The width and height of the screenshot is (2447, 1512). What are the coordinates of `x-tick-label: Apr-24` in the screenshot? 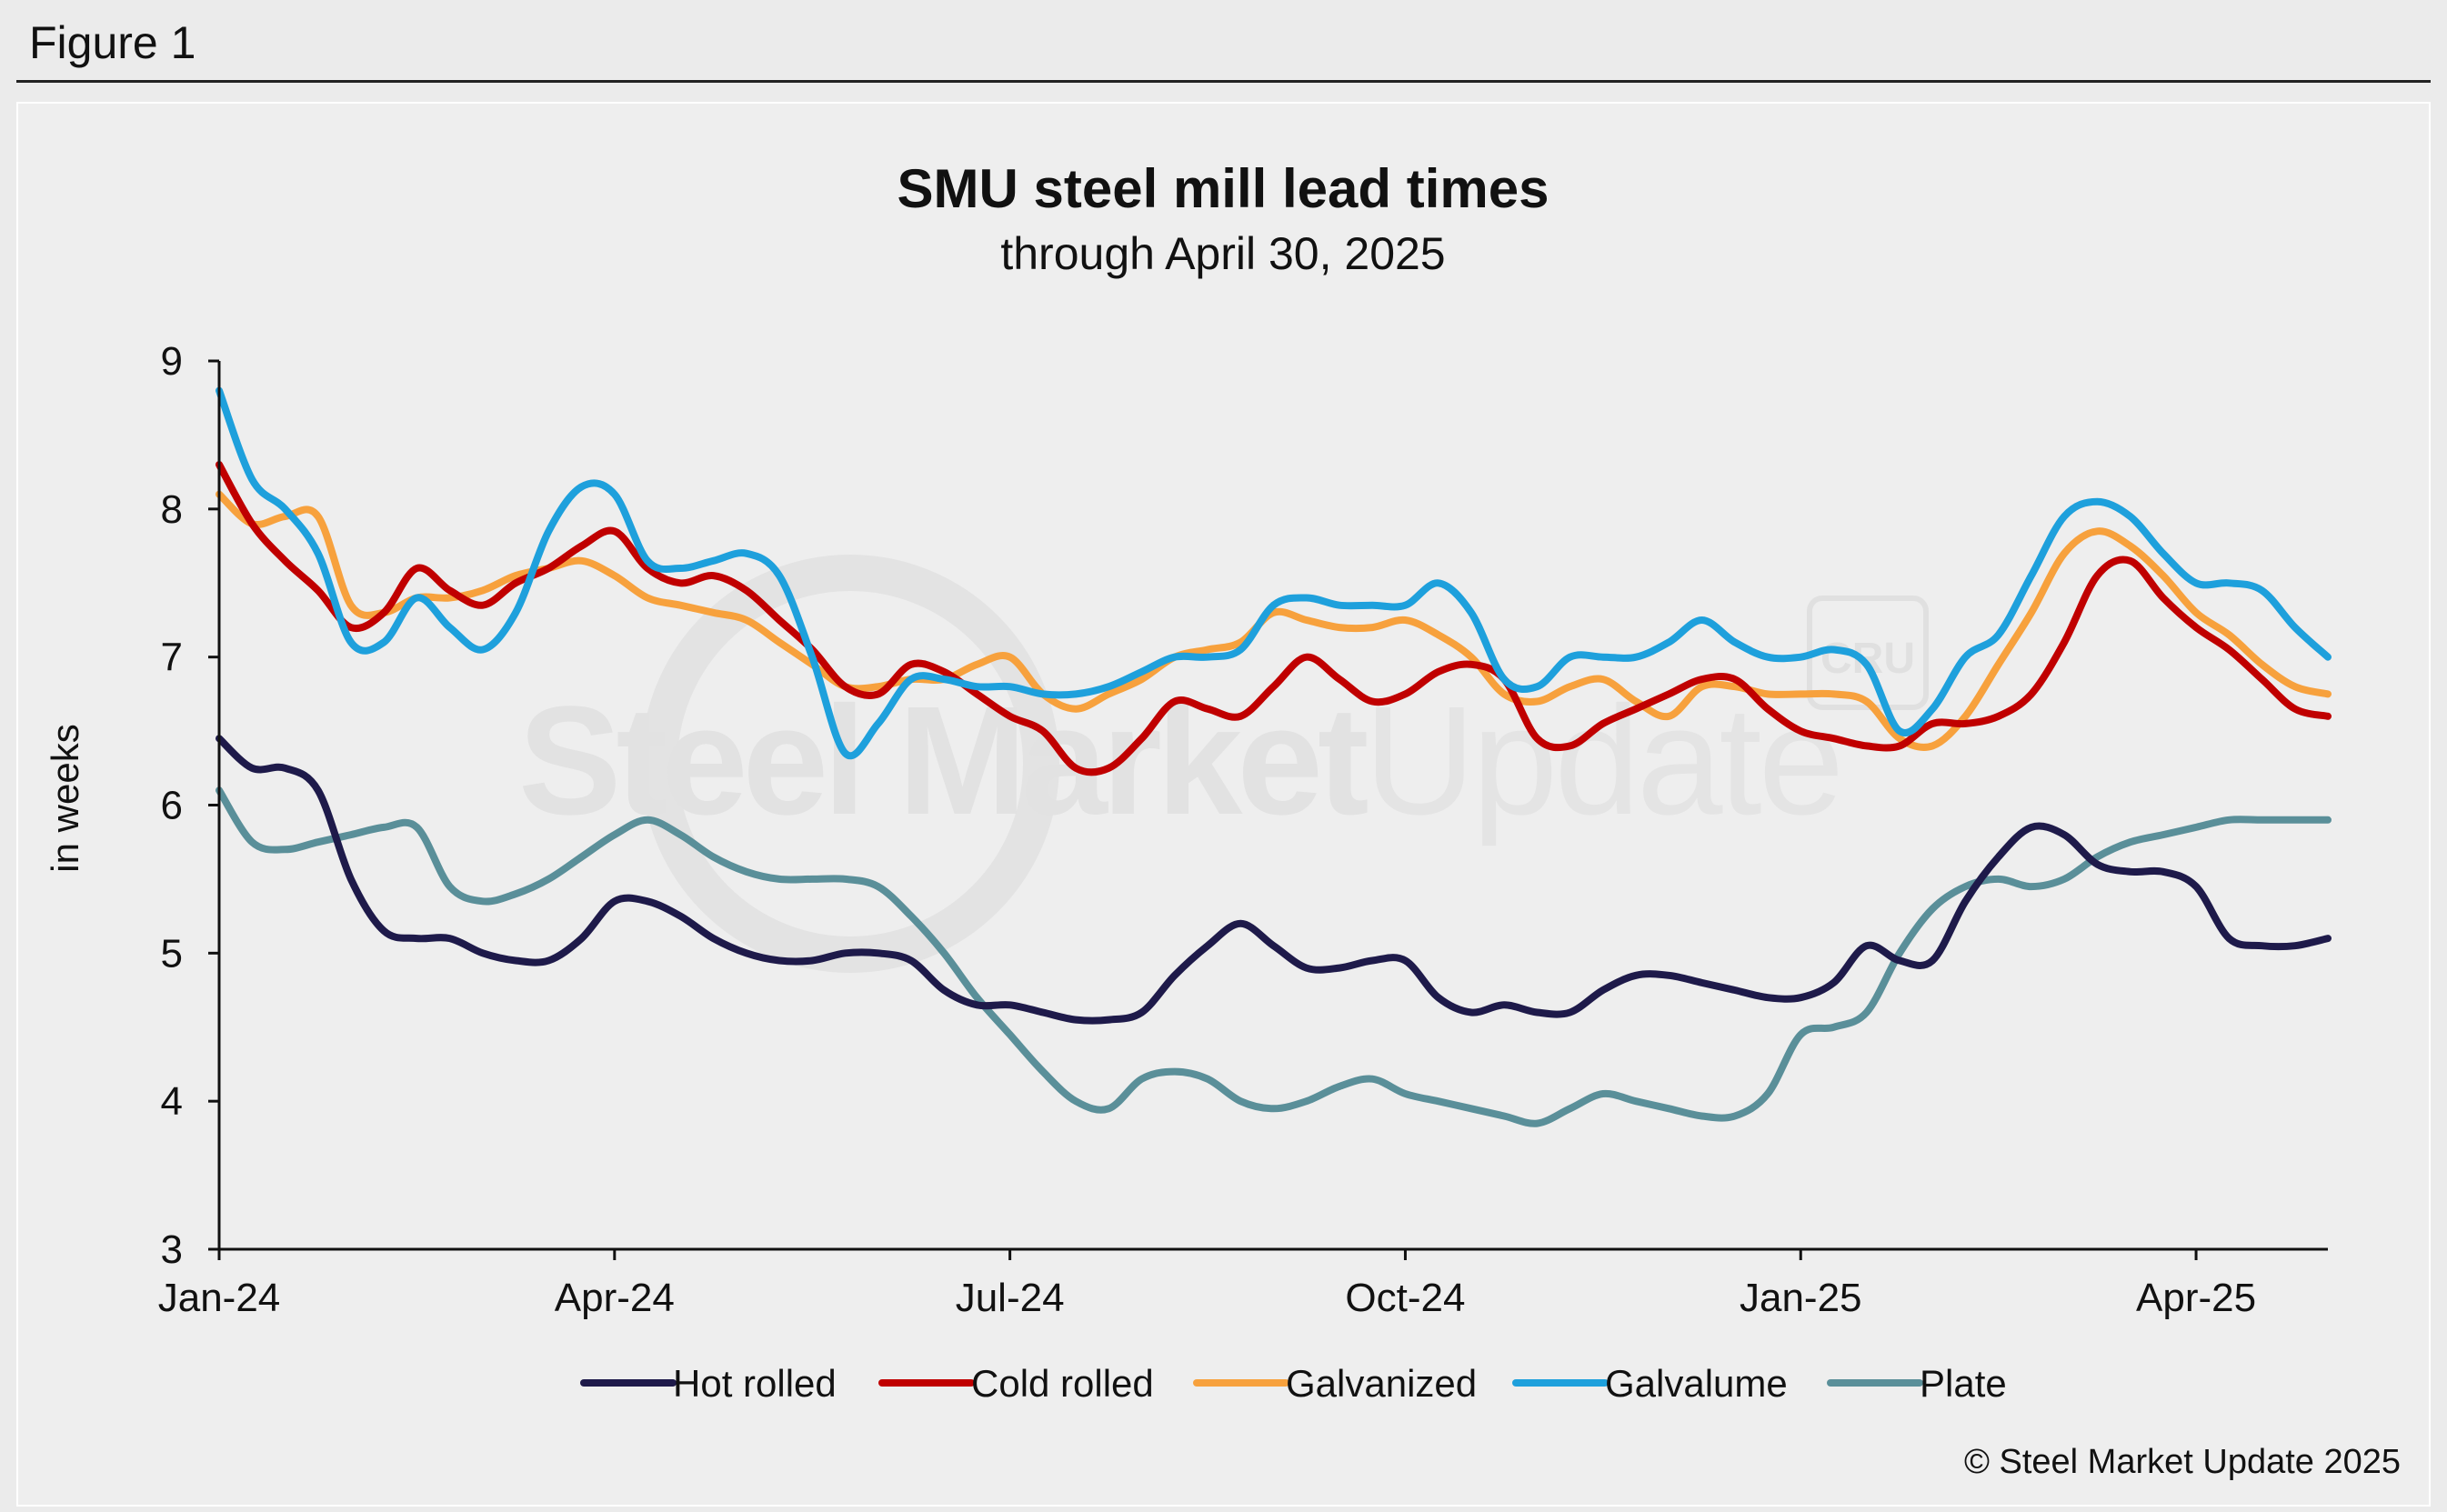 It's located at (615, 1298).